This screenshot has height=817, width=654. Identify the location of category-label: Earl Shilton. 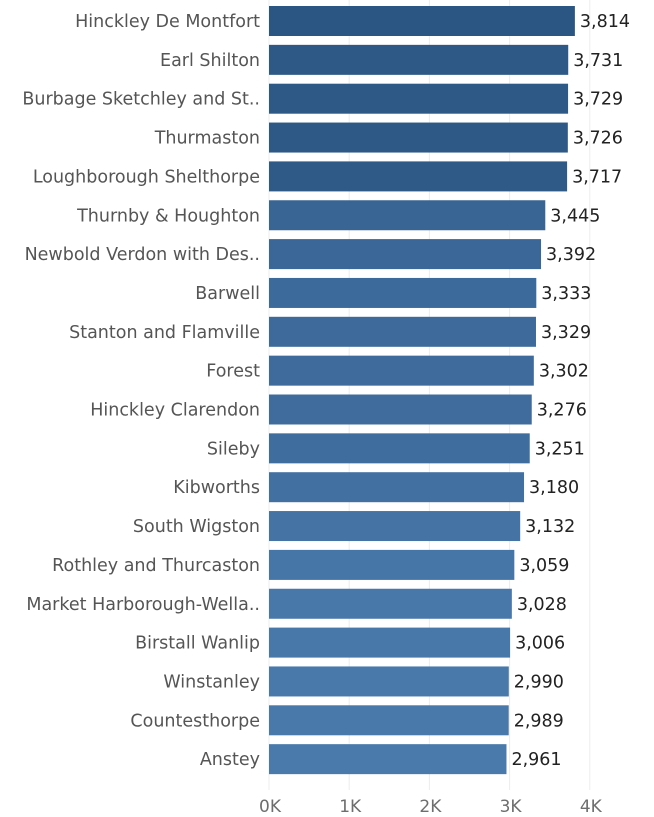
(210, 61).